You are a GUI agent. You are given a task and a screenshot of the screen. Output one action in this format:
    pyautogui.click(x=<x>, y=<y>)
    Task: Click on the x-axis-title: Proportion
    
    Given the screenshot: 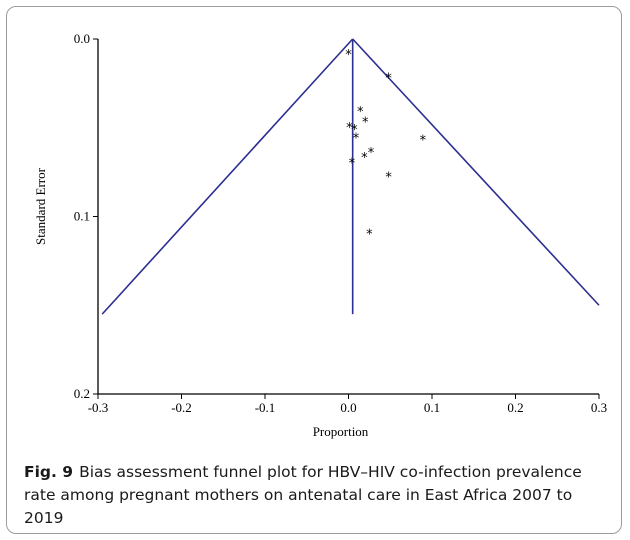 What is the action you would take?
    pyautogui.click(x=341, y=431)
    